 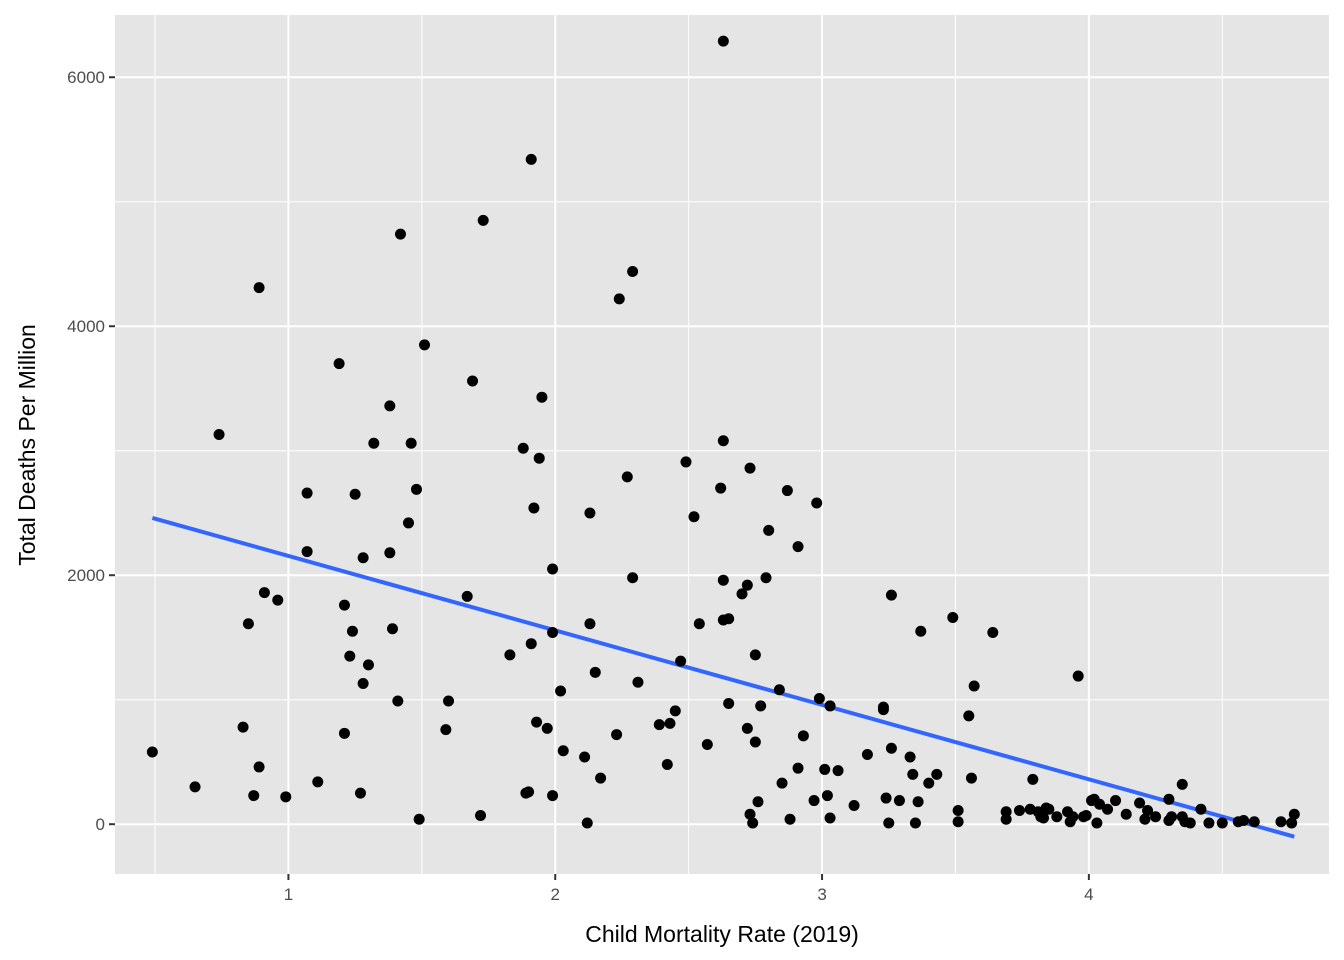 I want to click on y-tick-label: 2000, so click(x=86, y=575).